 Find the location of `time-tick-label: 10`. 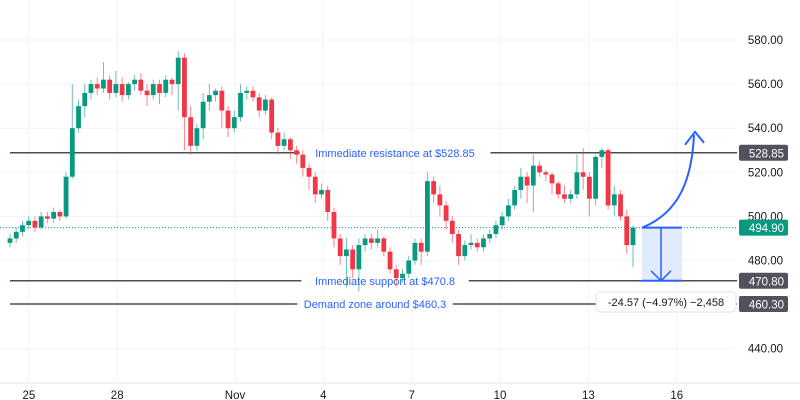

time-tick-label: 10 is located at coordinates (500, 395).